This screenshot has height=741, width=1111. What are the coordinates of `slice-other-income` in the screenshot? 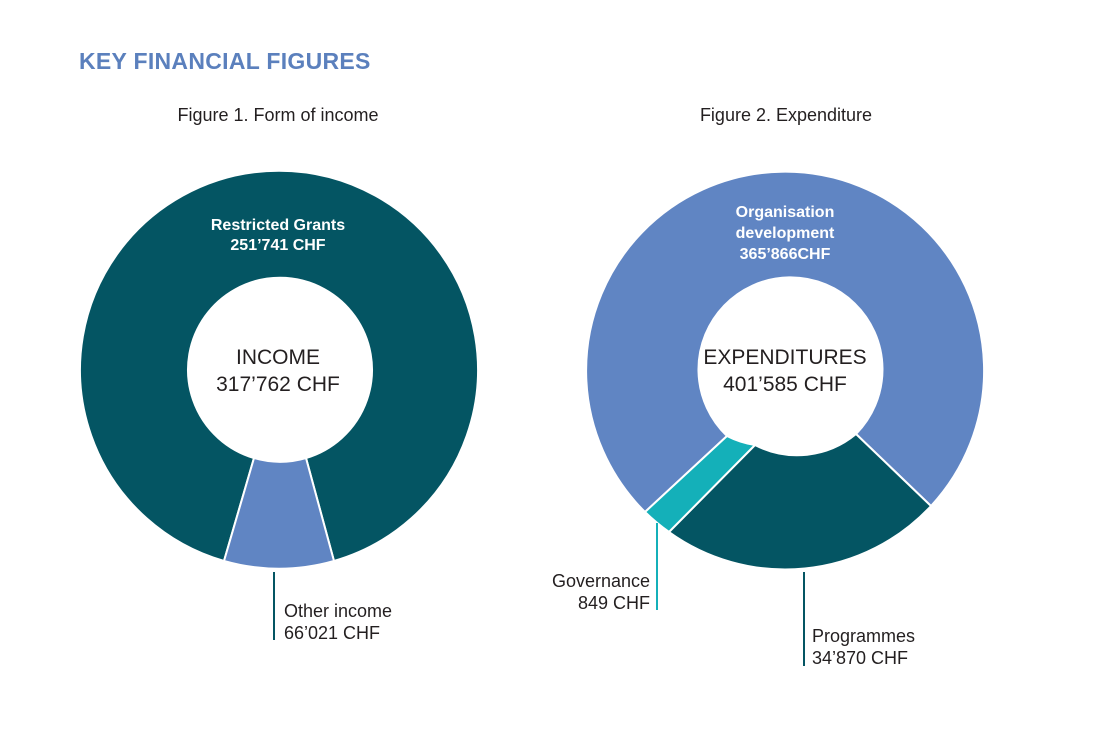 It's located at (279, 513).